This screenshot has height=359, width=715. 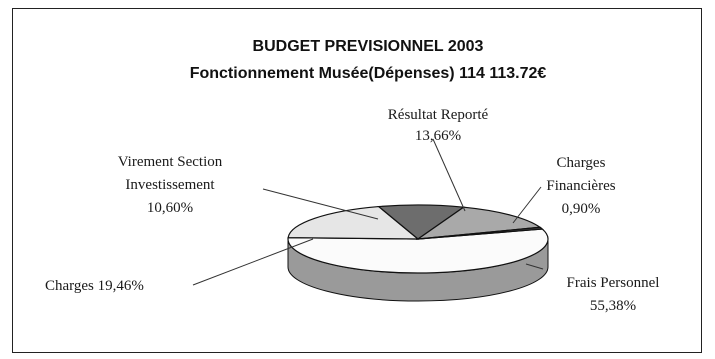 What do you see at coordinates (534, 266) in the screenshot?
I see `leader-frais` at bounding box center [534, 266].